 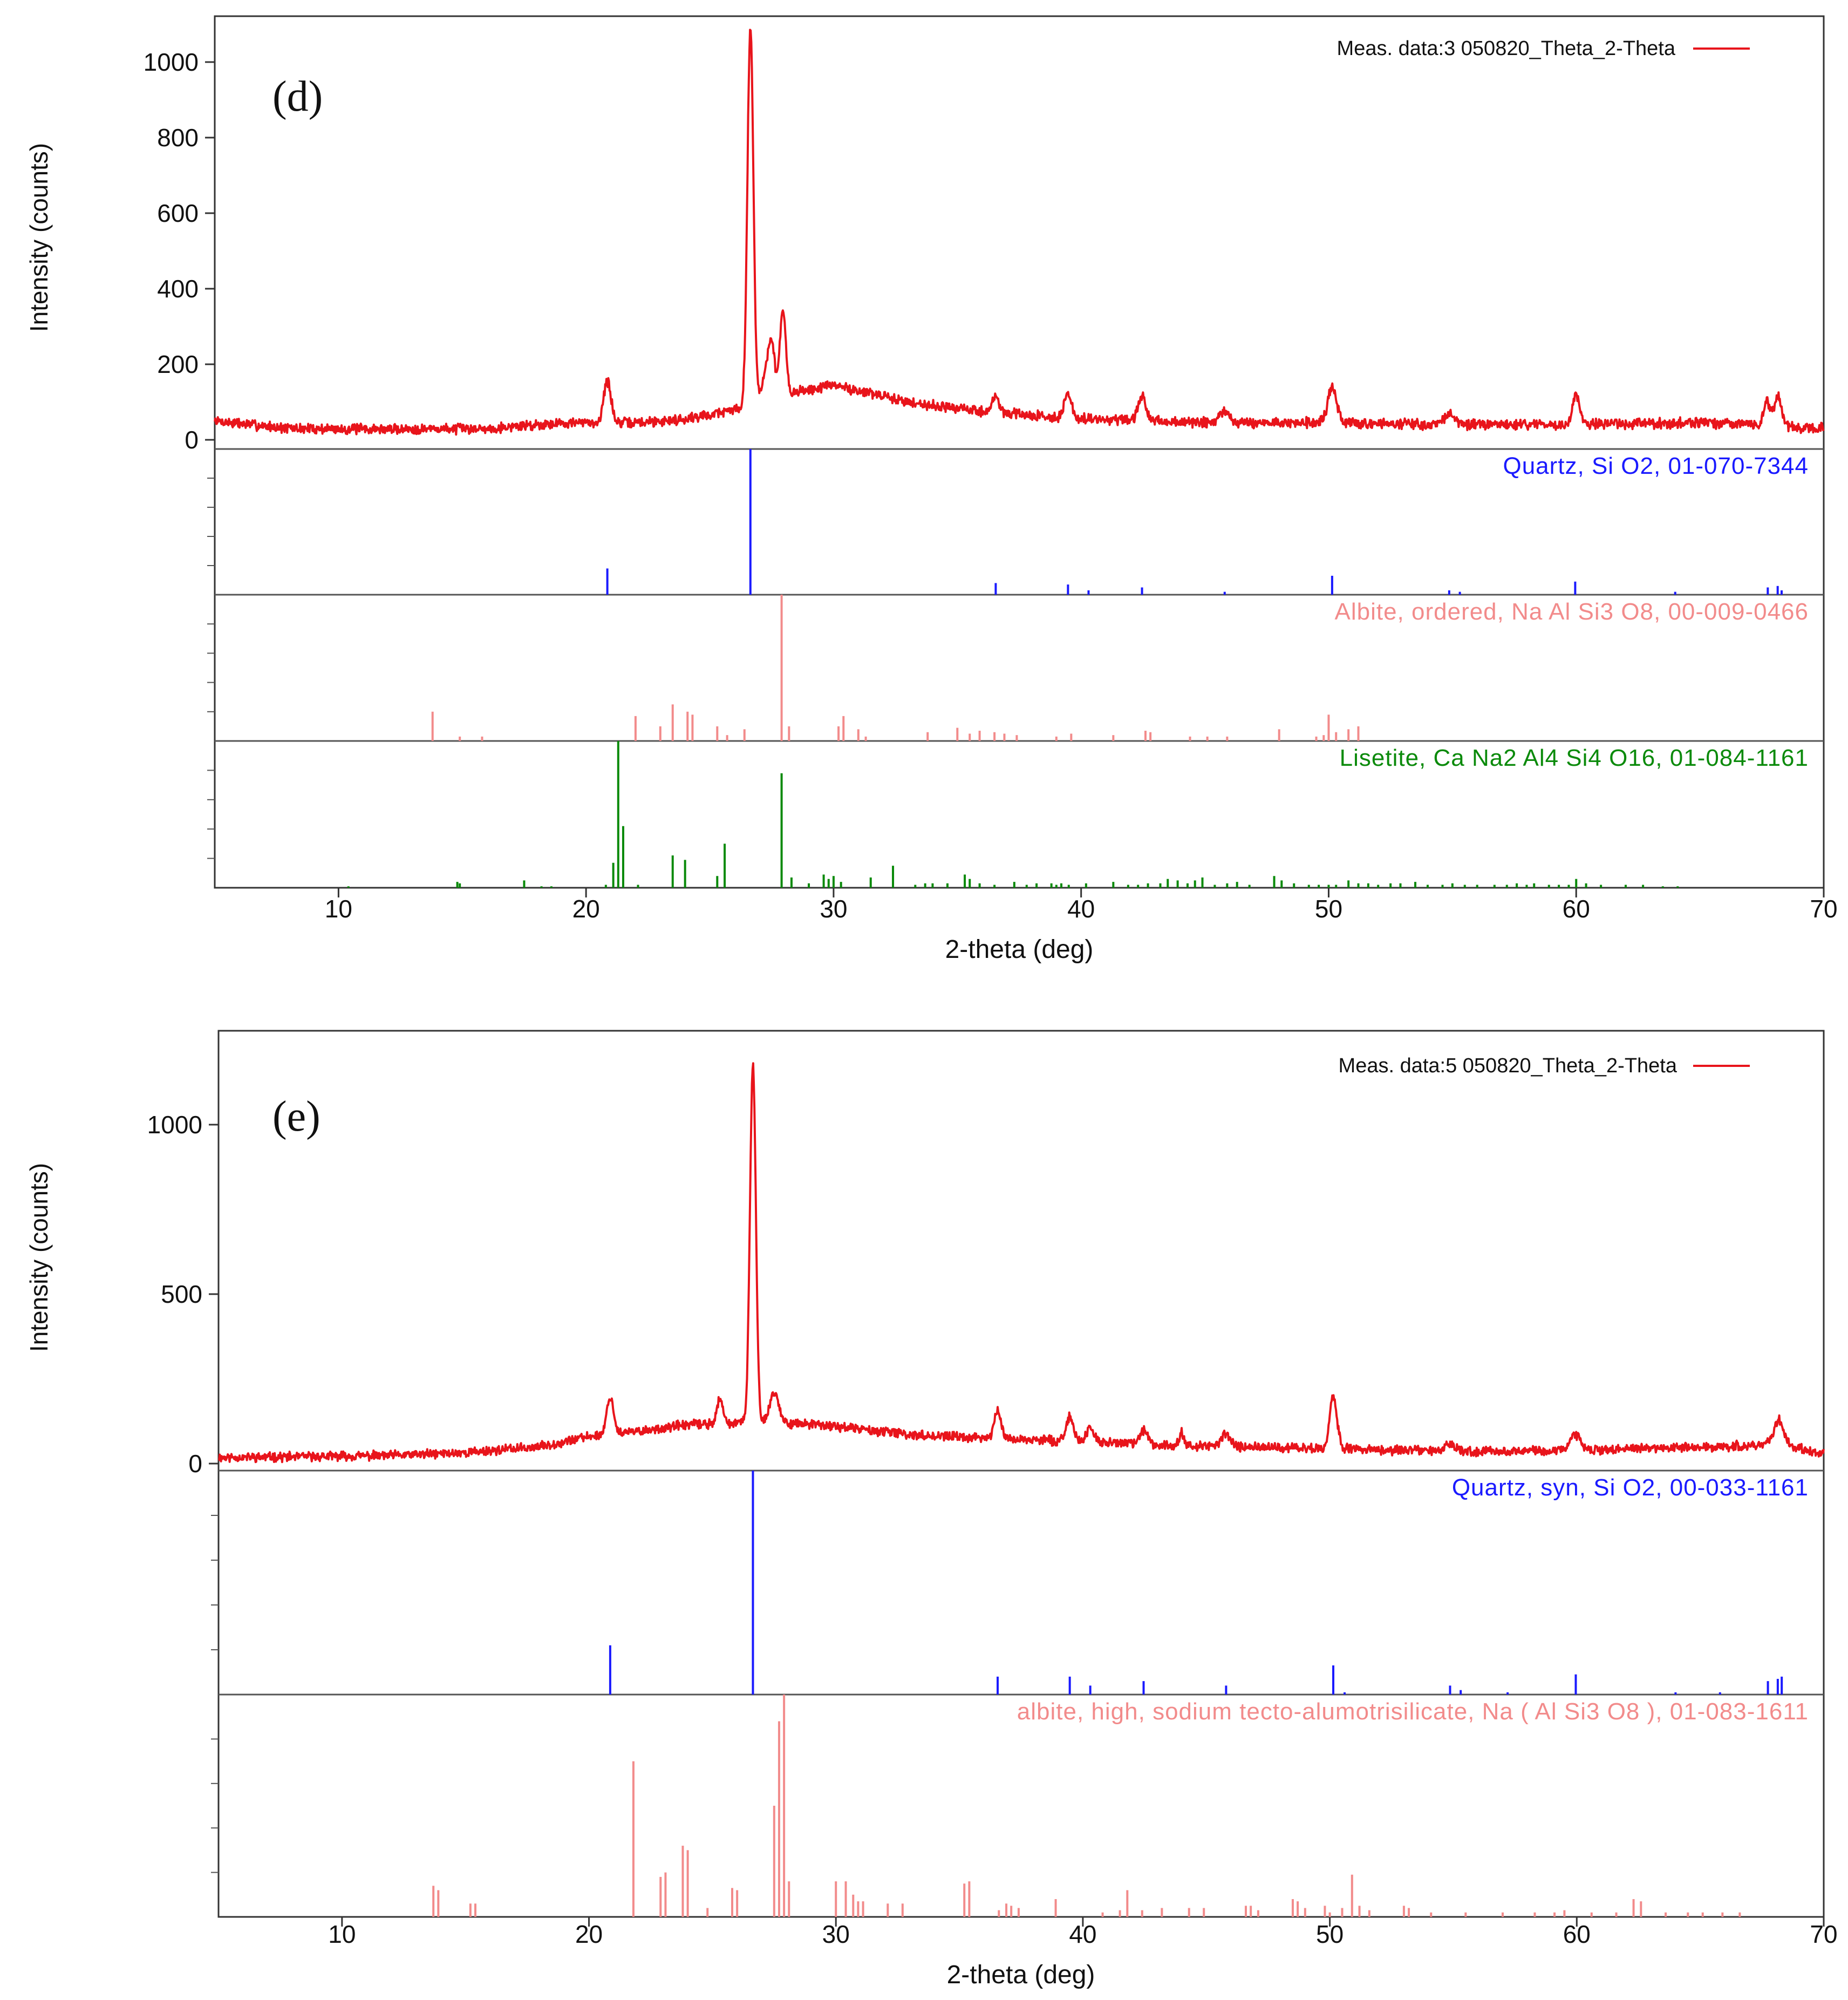 What do you see at coordinates (181, 1294) in the screenshot?
I see `panel-e-ytick-label: 500` at bounding box center [181, 1294].